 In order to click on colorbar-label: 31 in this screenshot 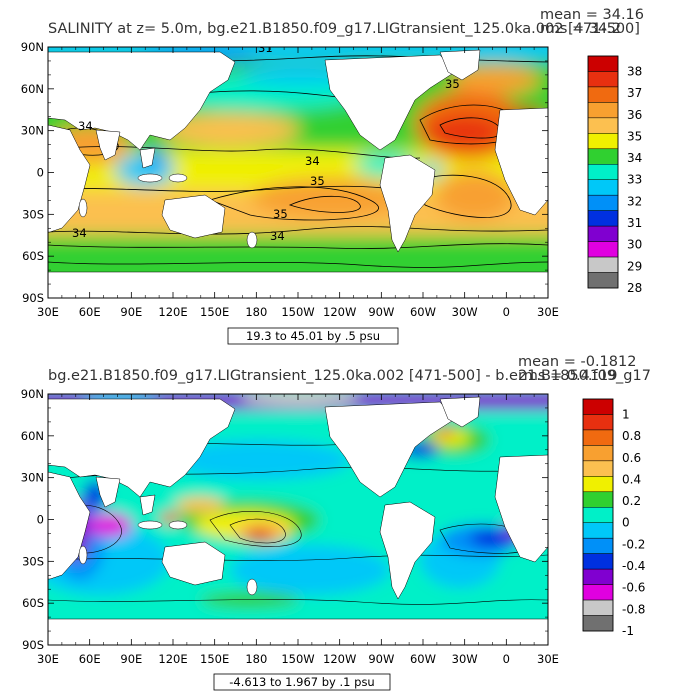, I will do `click(634, 223)`.